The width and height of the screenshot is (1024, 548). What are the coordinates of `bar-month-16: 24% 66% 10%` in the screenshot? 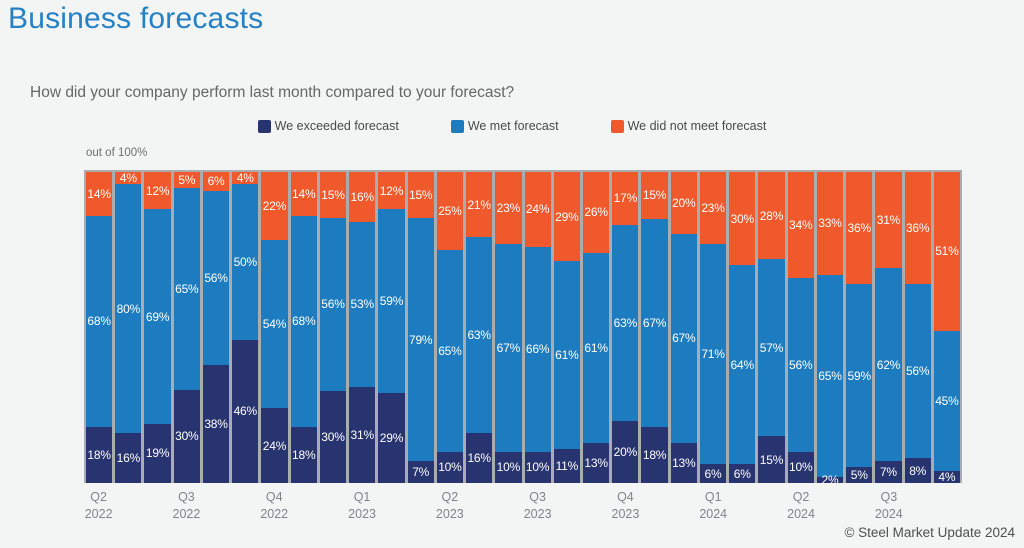 It's located at (537, 327).